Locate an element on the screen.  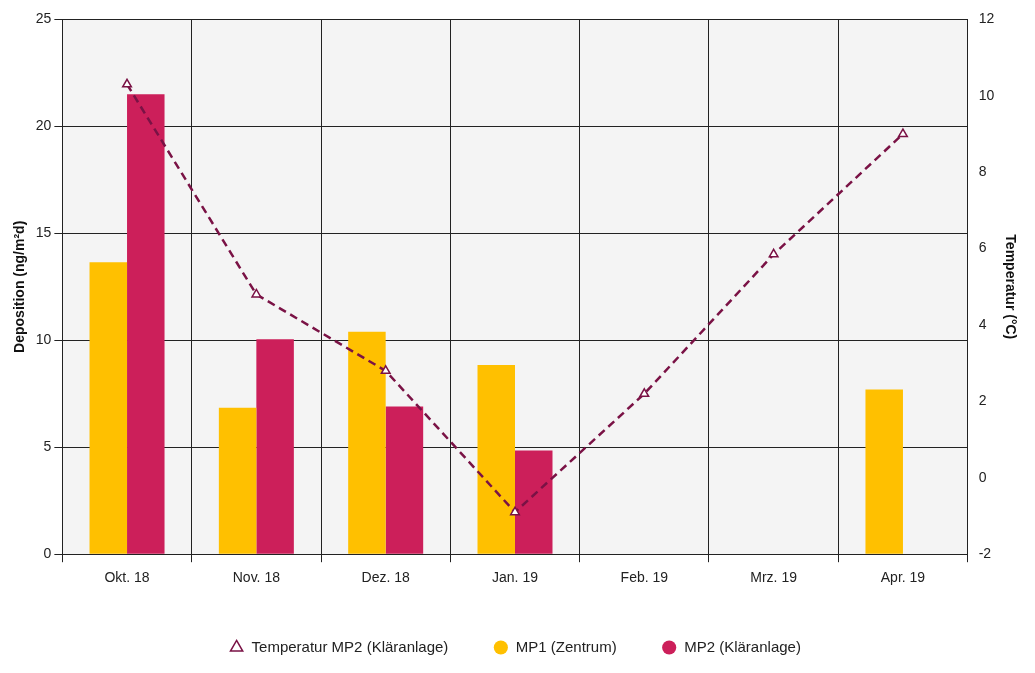
x-tick-label: Okt. 18 is located at coordinates (127, 577).